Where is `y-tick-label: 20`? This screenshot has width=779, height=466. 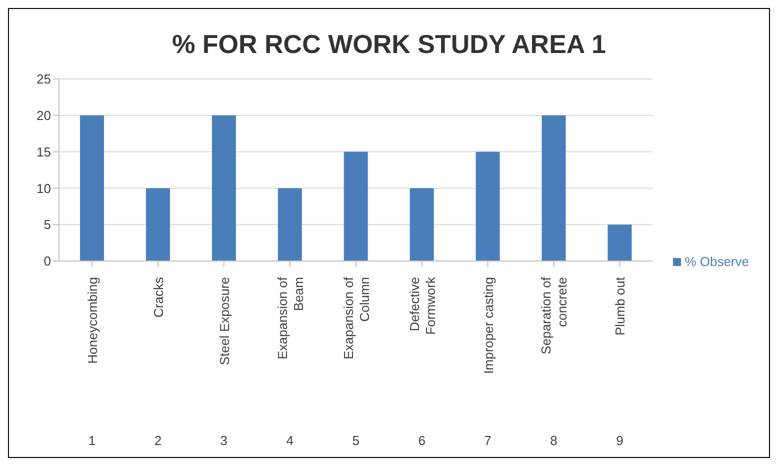
y-tick-label: 20 is located at coordinates (43, 116).